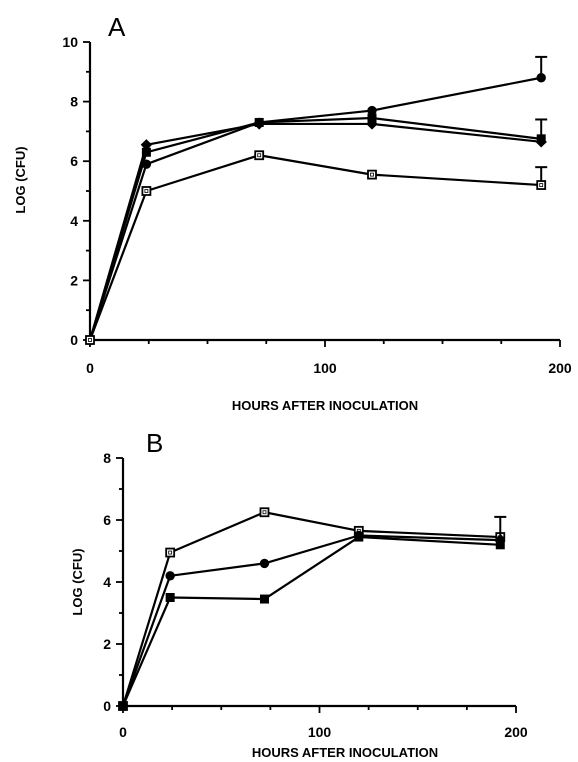  Describe the element at coordinates (70, 42) in the screenshot. I see `y-tick-label: 10` at that location.